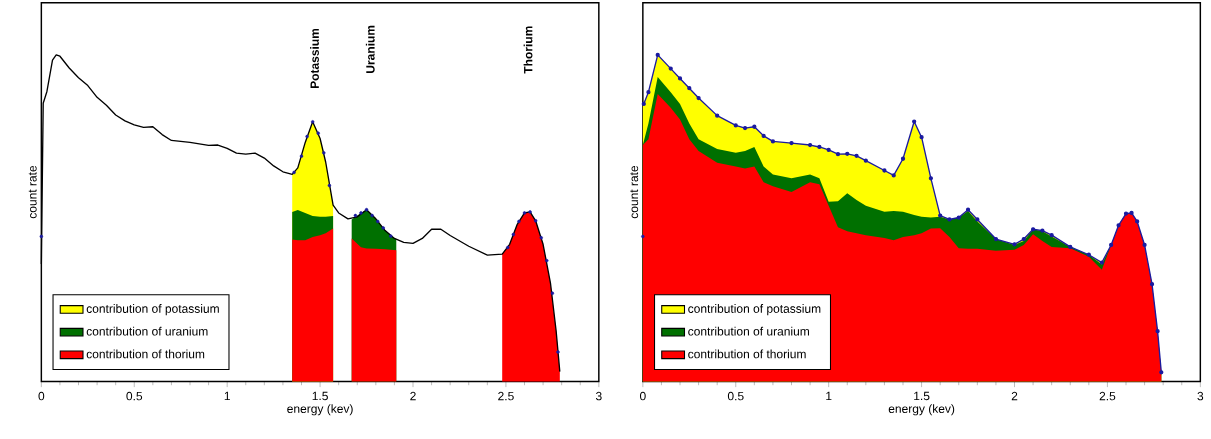 The height and width of the screenshot is (439, 1211). I want to click on annotation: Potassium, so click(314, 59).